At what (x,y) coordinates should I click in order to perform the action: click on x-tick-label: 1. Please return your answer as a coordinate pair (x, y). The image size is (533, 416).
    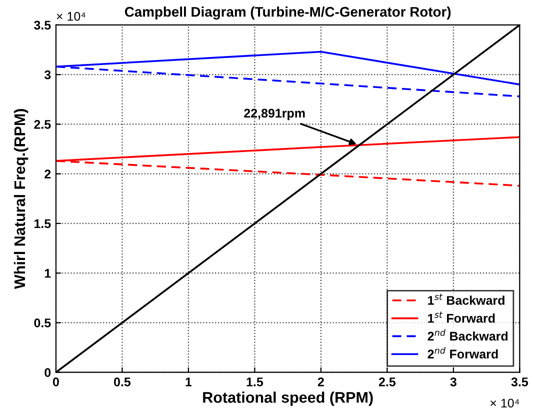
    Looking at the image, I should click on (189, 382).